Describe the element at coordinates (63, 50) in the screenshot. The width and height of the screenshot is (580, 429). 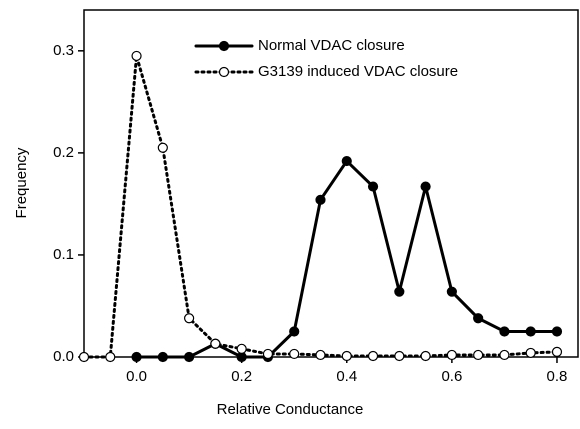
I see `y-tick-label: 0.3` at that location.